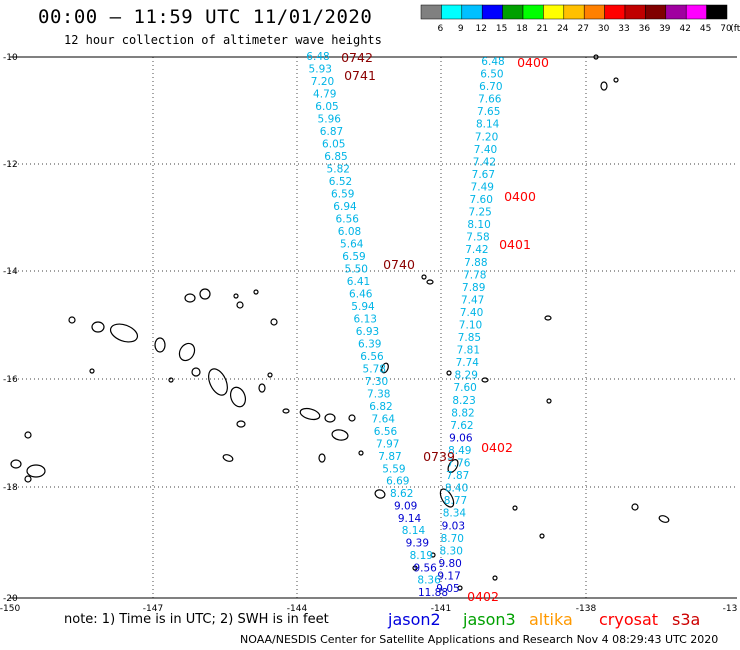 Image resolution: width=740 pixels, height=650 pixels. What do you see at coordinates (326, 107) in the screenshot?
I see `swh-value-west: 6.05` at bounding box center [326, 107].